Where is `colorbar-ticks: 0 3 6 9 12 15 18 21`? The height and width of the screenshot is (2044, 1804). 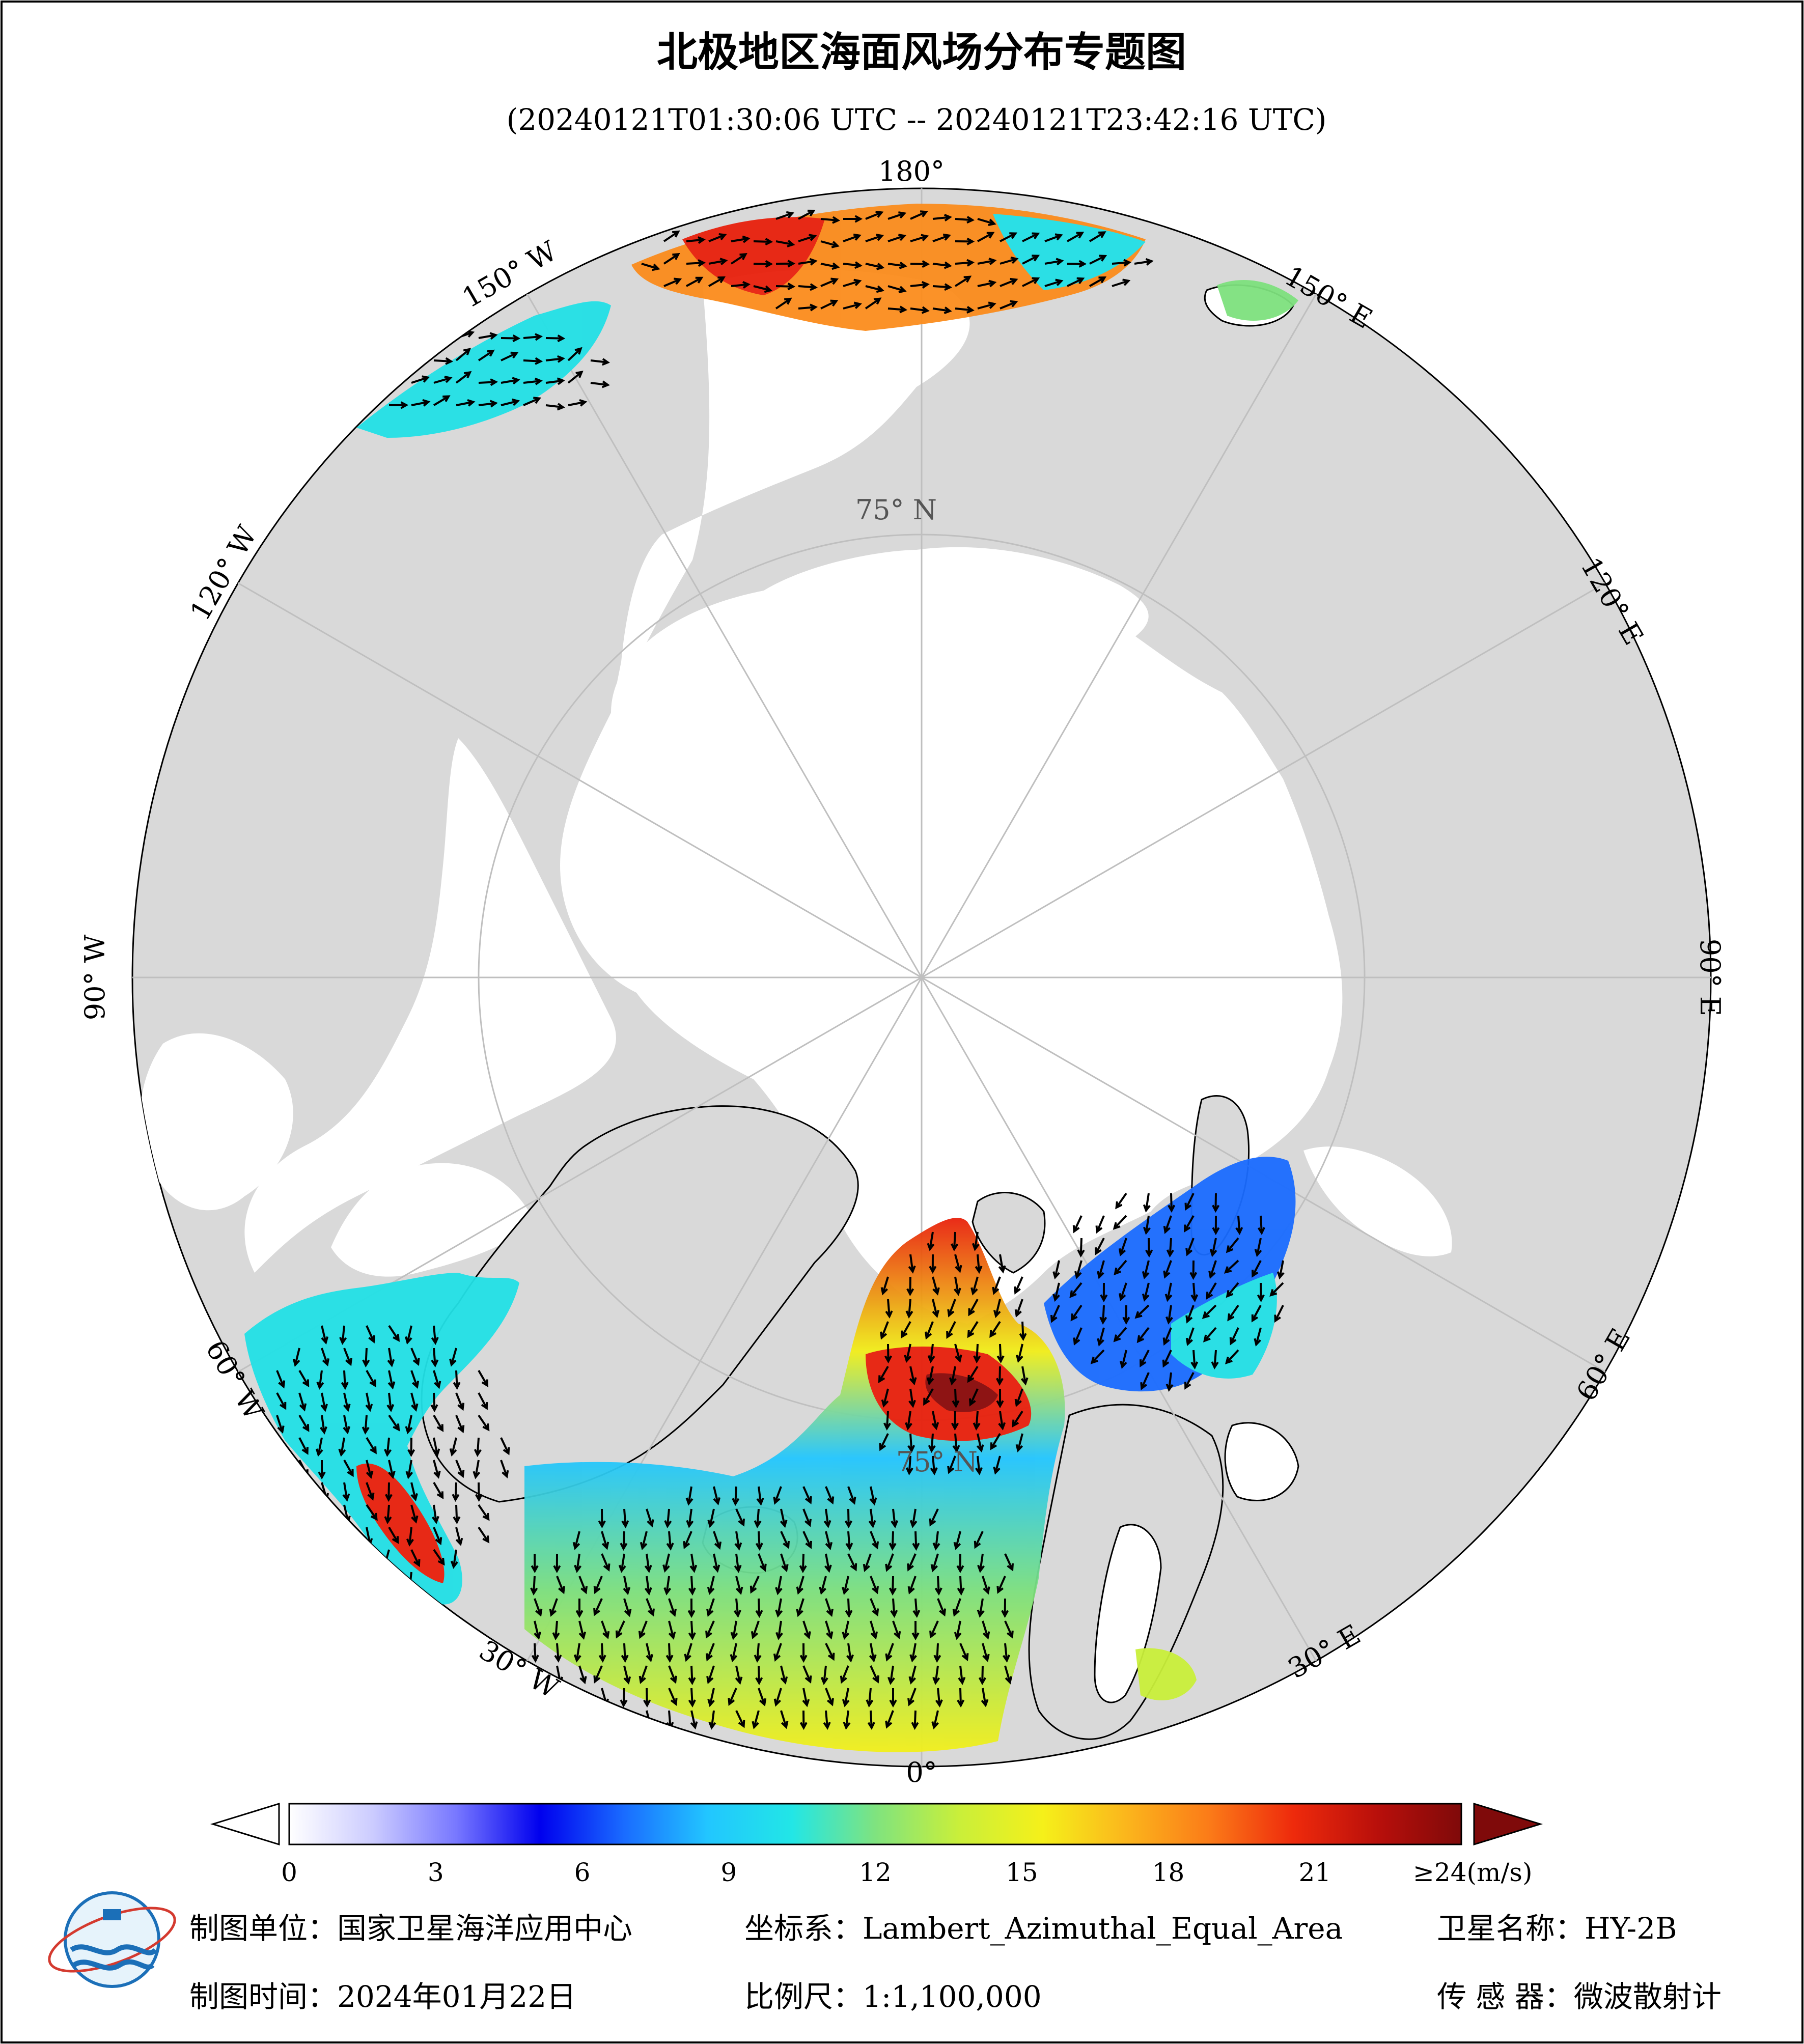
colorbar-ticks: 0 3 6 9 12 15 18 21 is located at coordinates (806, 1872).